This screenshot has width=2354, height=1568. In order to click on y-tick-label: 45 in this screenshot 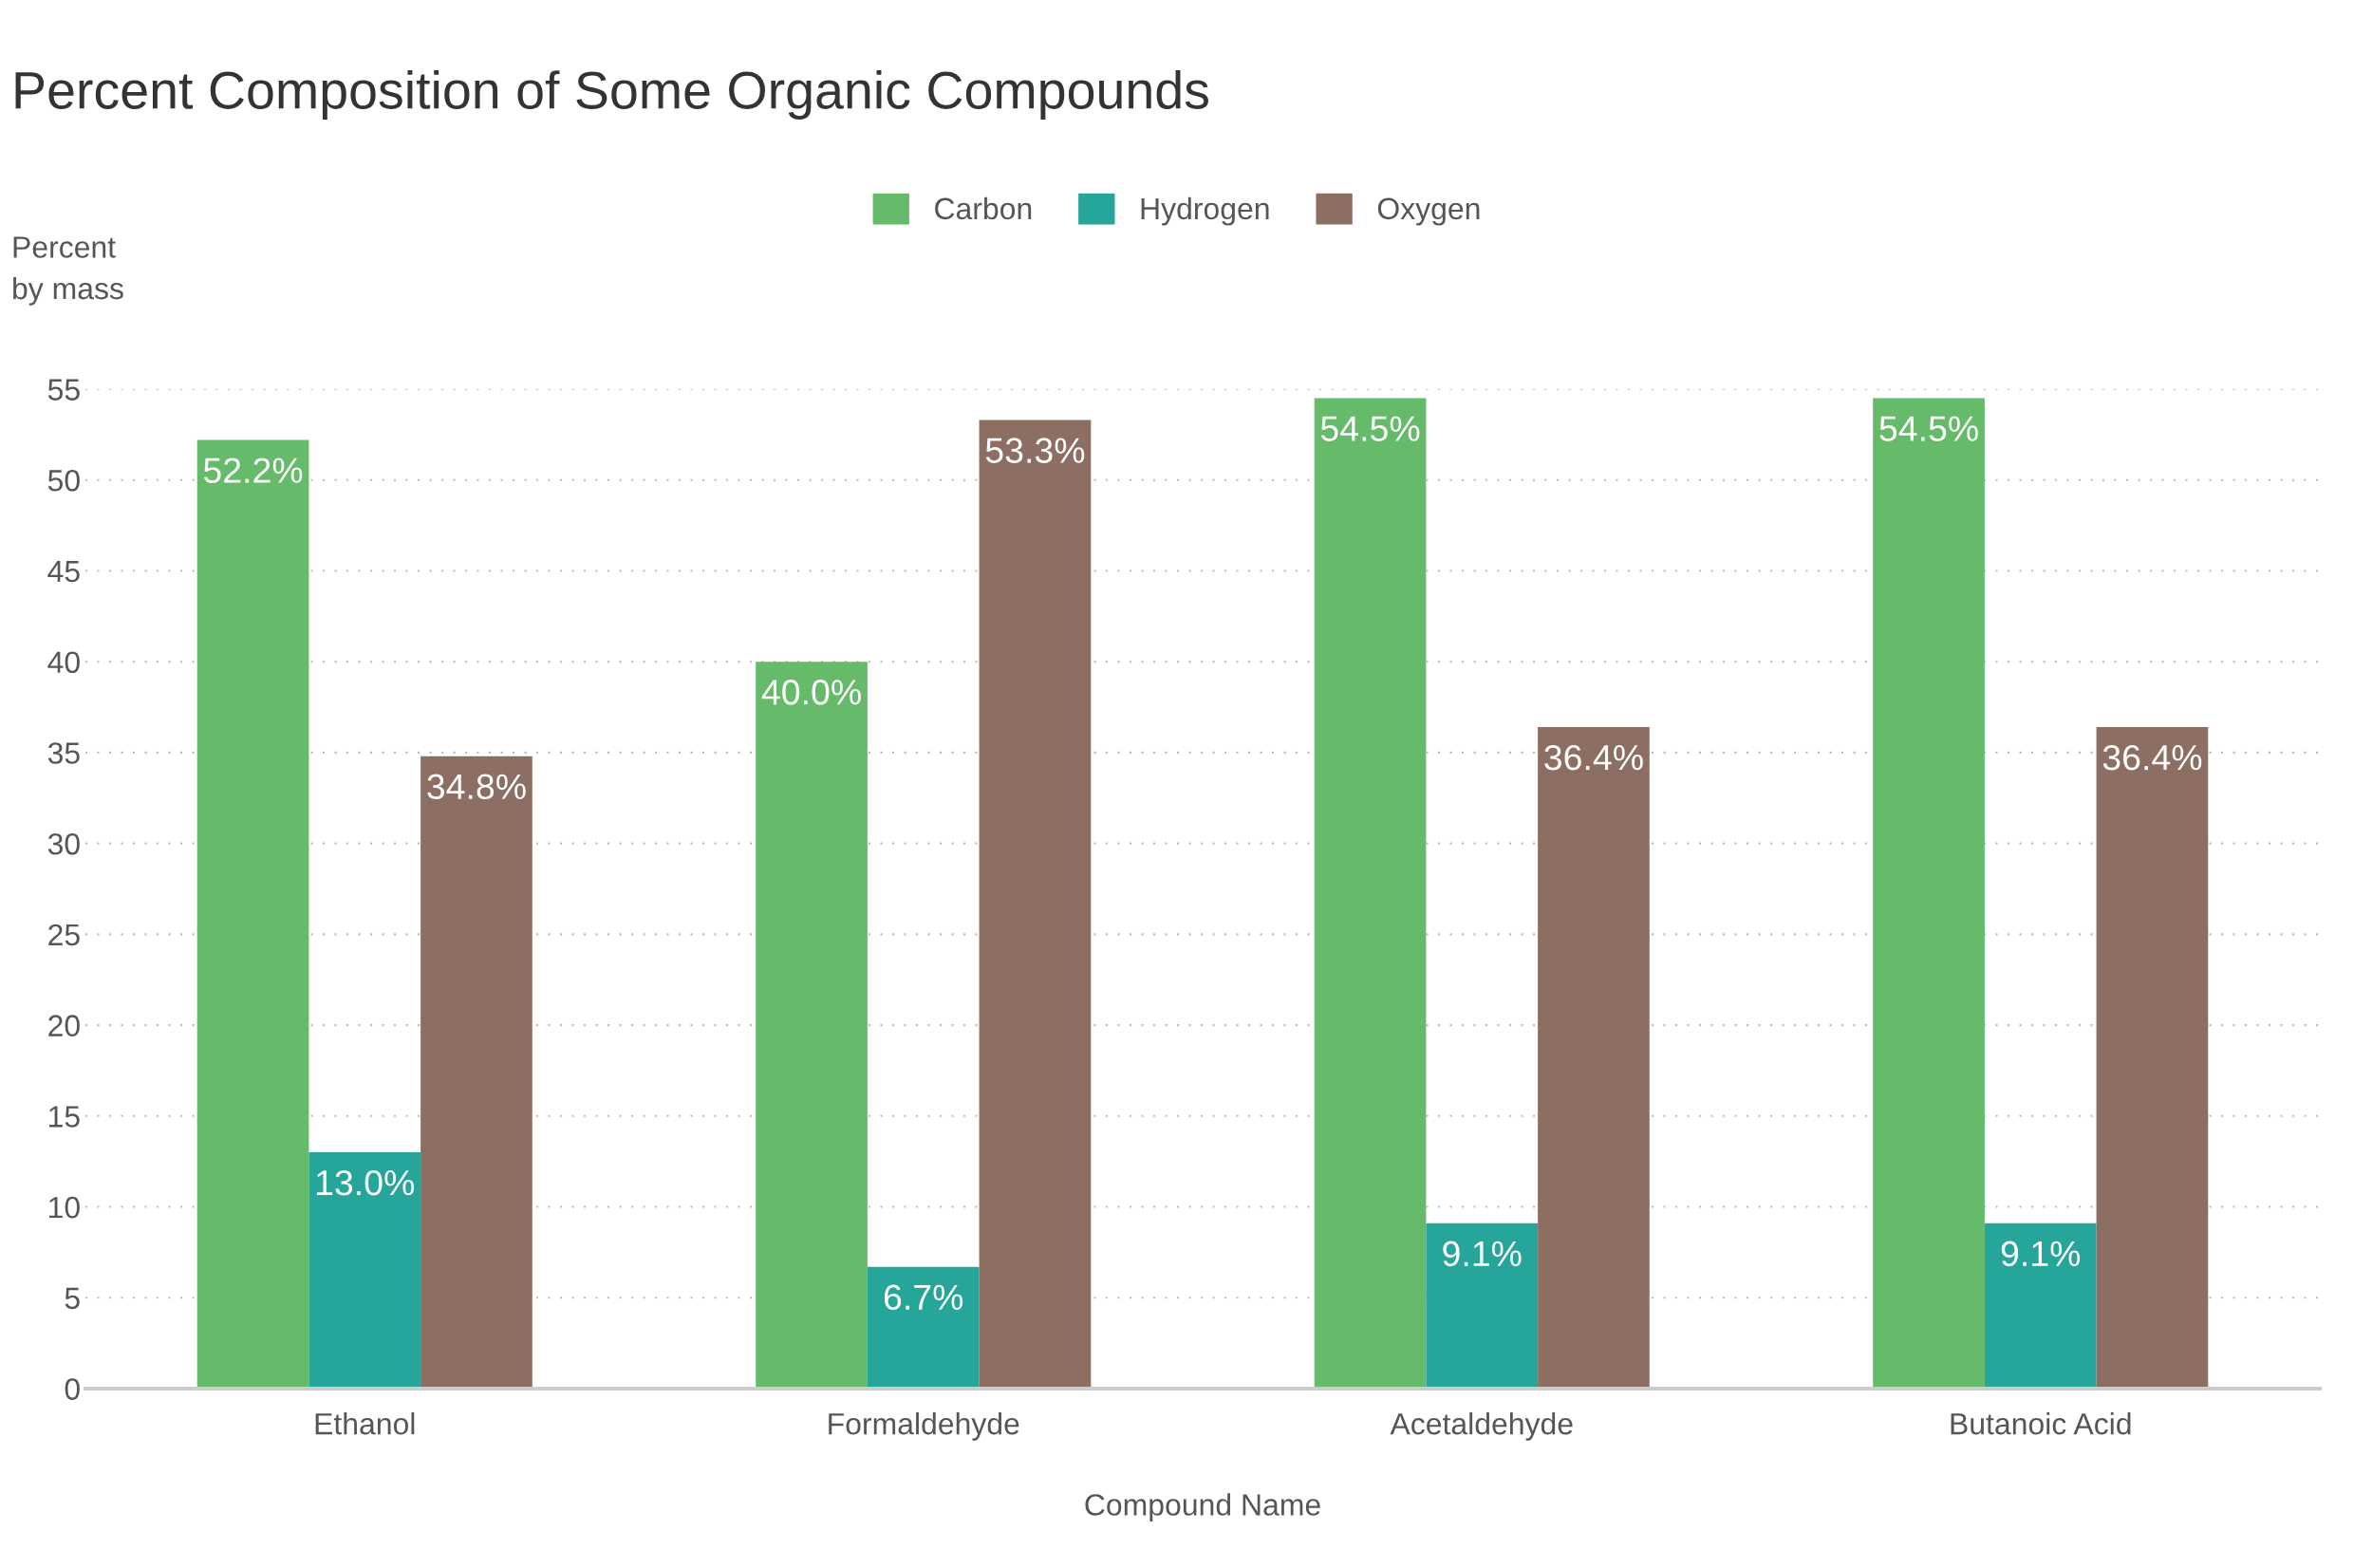, I will do `click(63, 572)`.